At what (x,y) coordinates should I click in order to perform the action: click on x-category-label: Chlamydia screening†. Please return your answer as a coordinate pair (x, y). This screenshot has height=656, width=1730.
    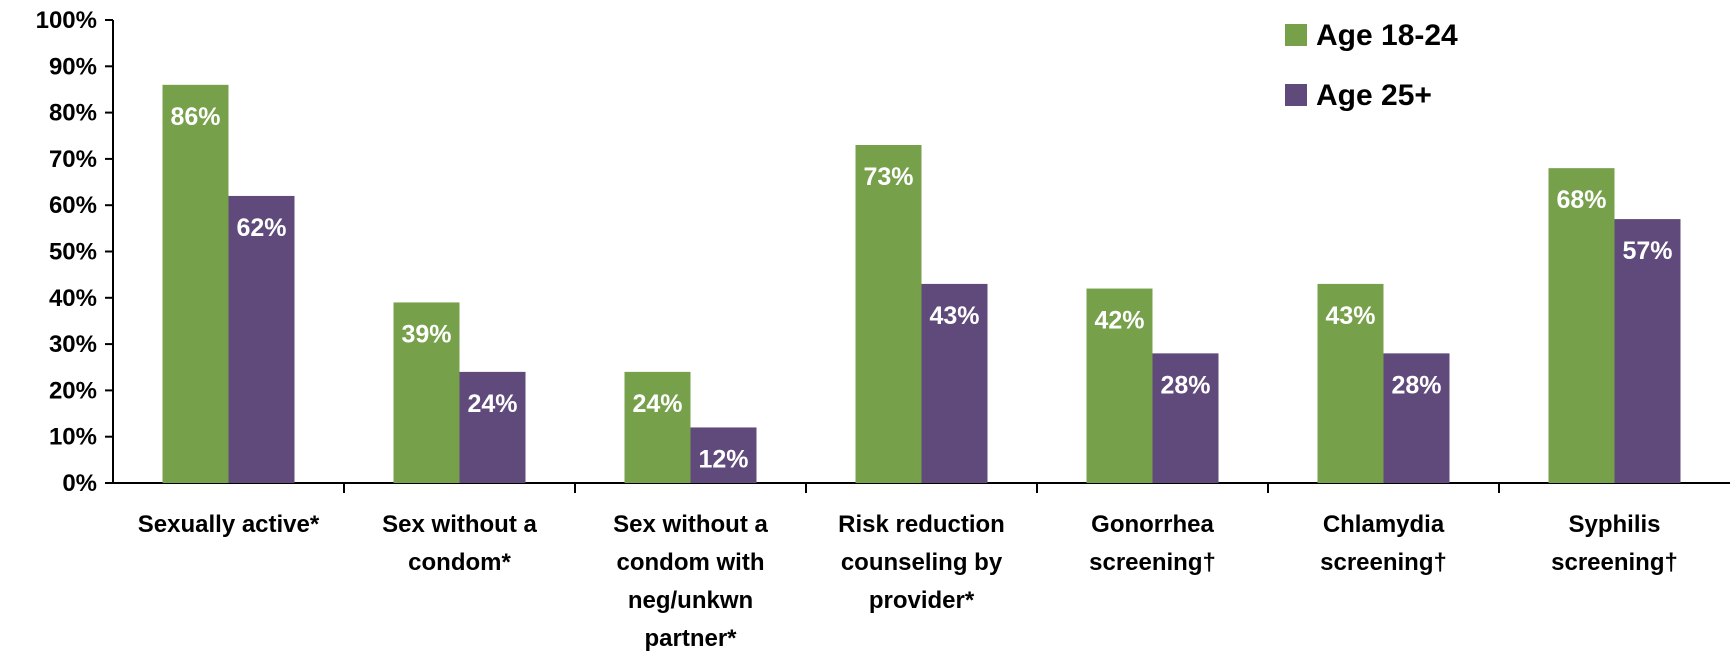
    Looking at the image, I should click on (1383, 543).